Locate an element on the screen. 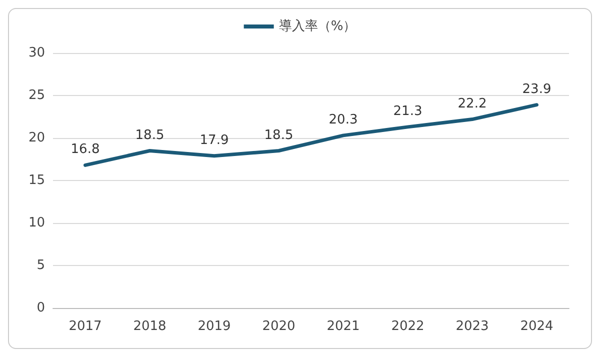  y-tick-label: 20 is located at coordinates (36, 138).